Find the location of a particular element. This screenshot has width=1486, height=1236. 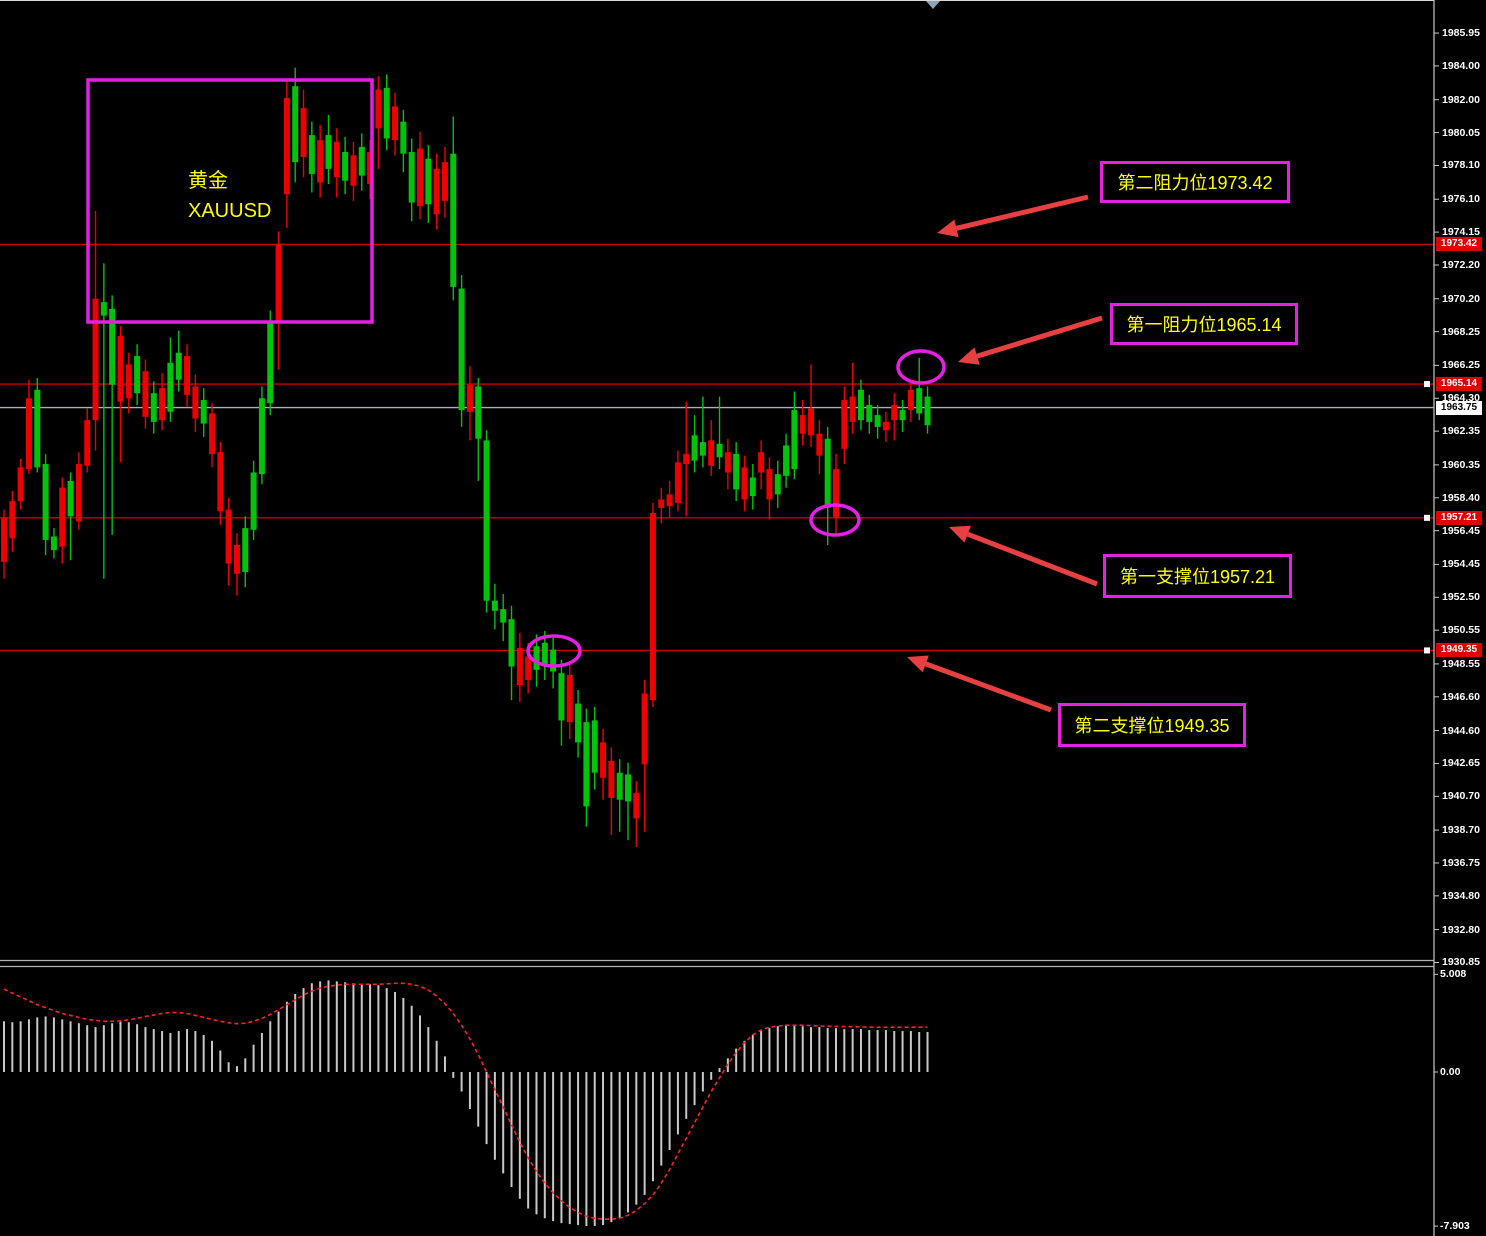

label-resistance1: 第一阻力位1965.14 is located at coordinates (1204, 324).